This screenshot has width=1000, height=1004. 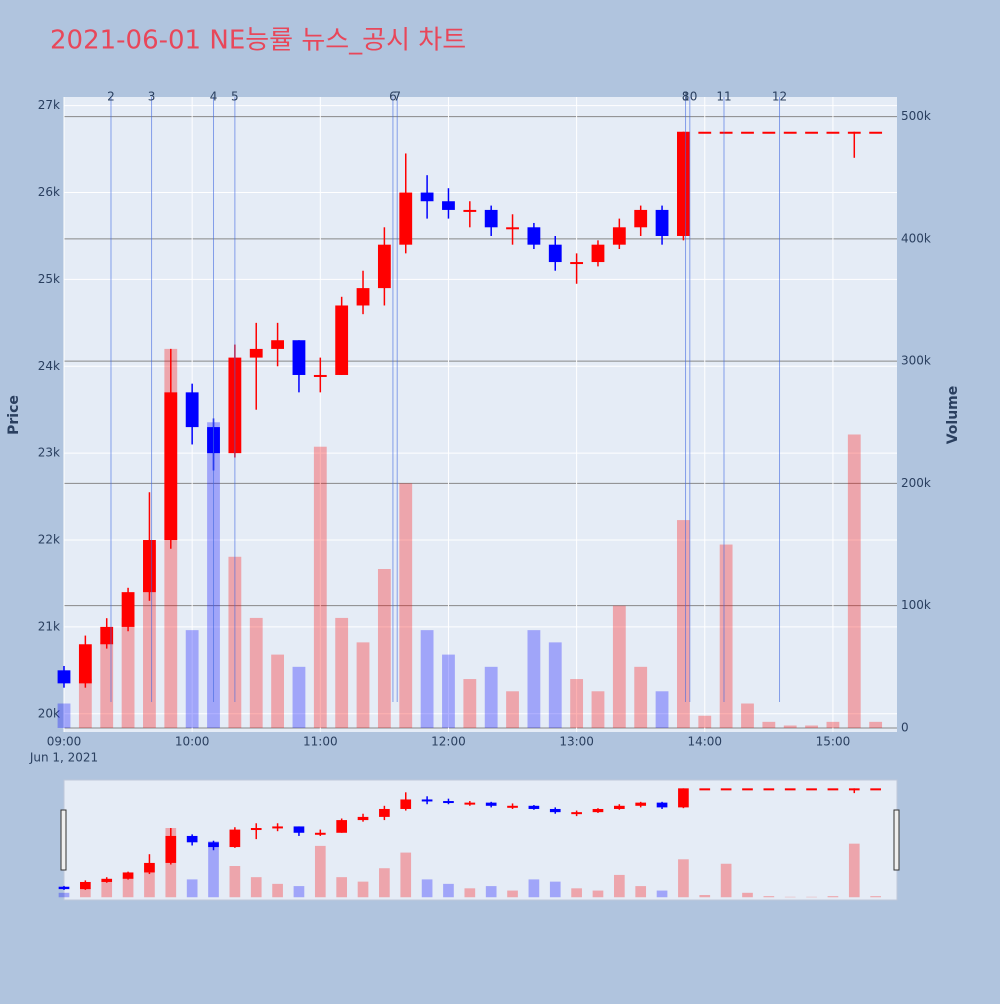 I want to click on x-tick-label: 15:00, so click(x=833, y=742).